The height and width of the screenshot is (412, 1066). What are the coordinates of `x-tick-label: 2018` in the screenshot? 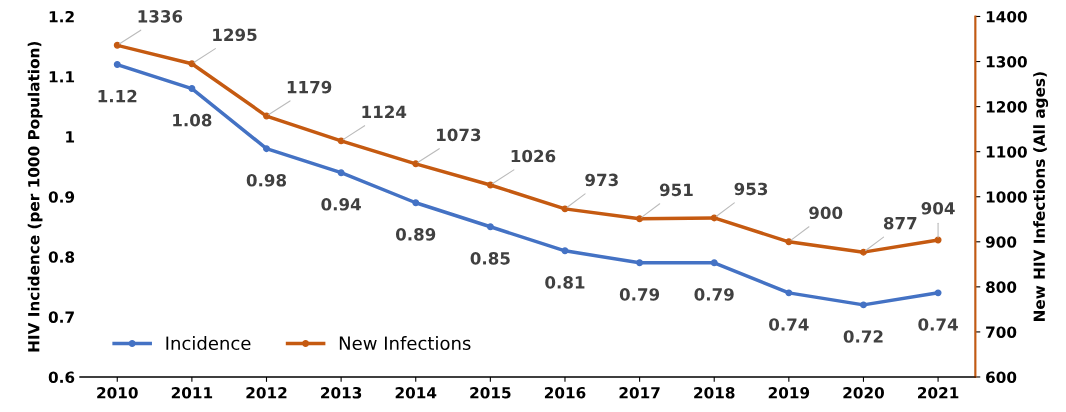 It's located at (714, 392).